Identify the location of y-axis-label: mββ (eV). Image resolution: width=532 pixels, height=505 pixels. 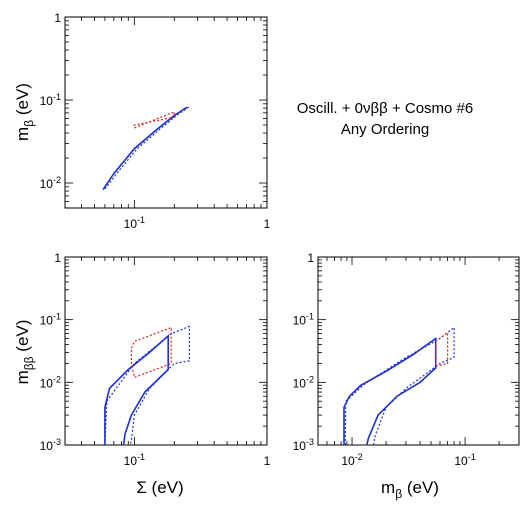
(24, 352).